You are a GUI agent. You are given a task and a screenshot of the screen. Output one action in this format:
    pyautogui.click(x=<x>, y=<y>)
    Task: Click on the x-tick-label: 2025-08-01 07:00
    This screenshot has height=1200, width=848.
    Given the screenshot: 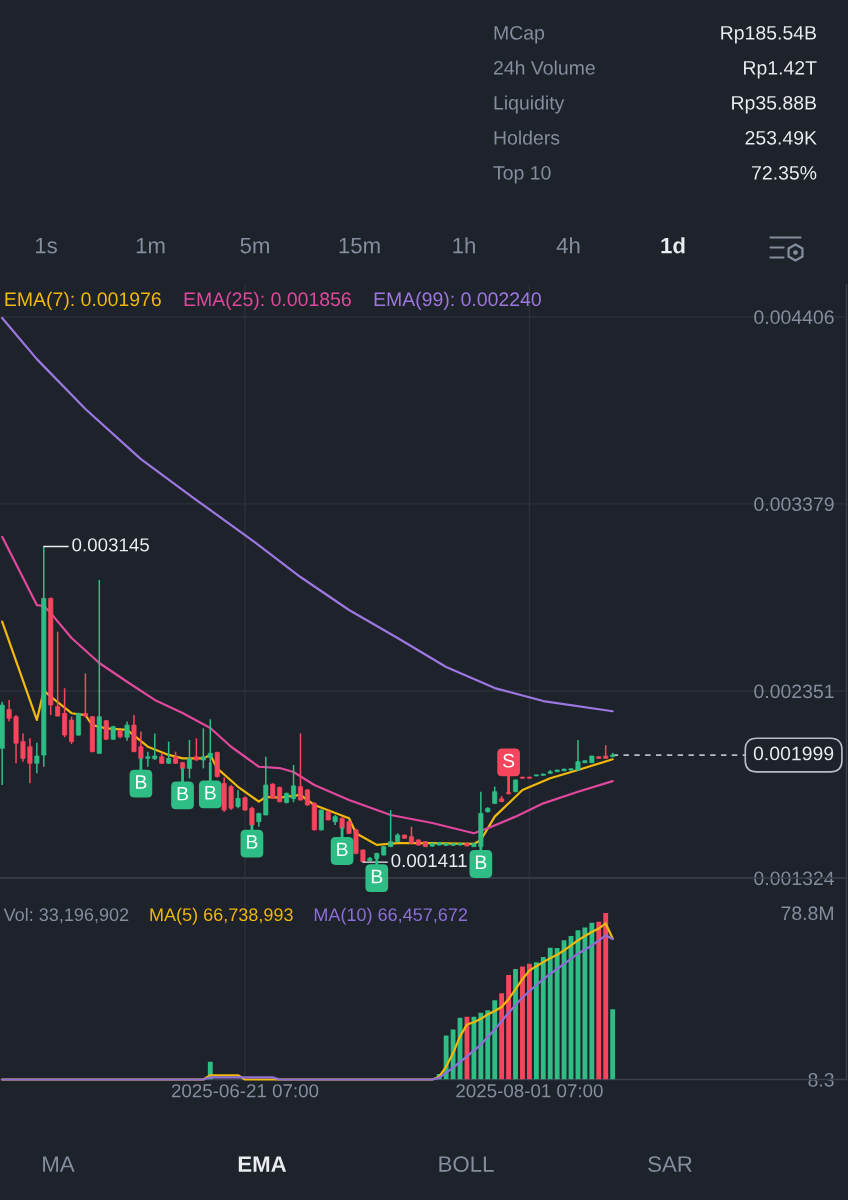 What is the action you would take?
    pyautogui.click(x=529, y=1091)
    